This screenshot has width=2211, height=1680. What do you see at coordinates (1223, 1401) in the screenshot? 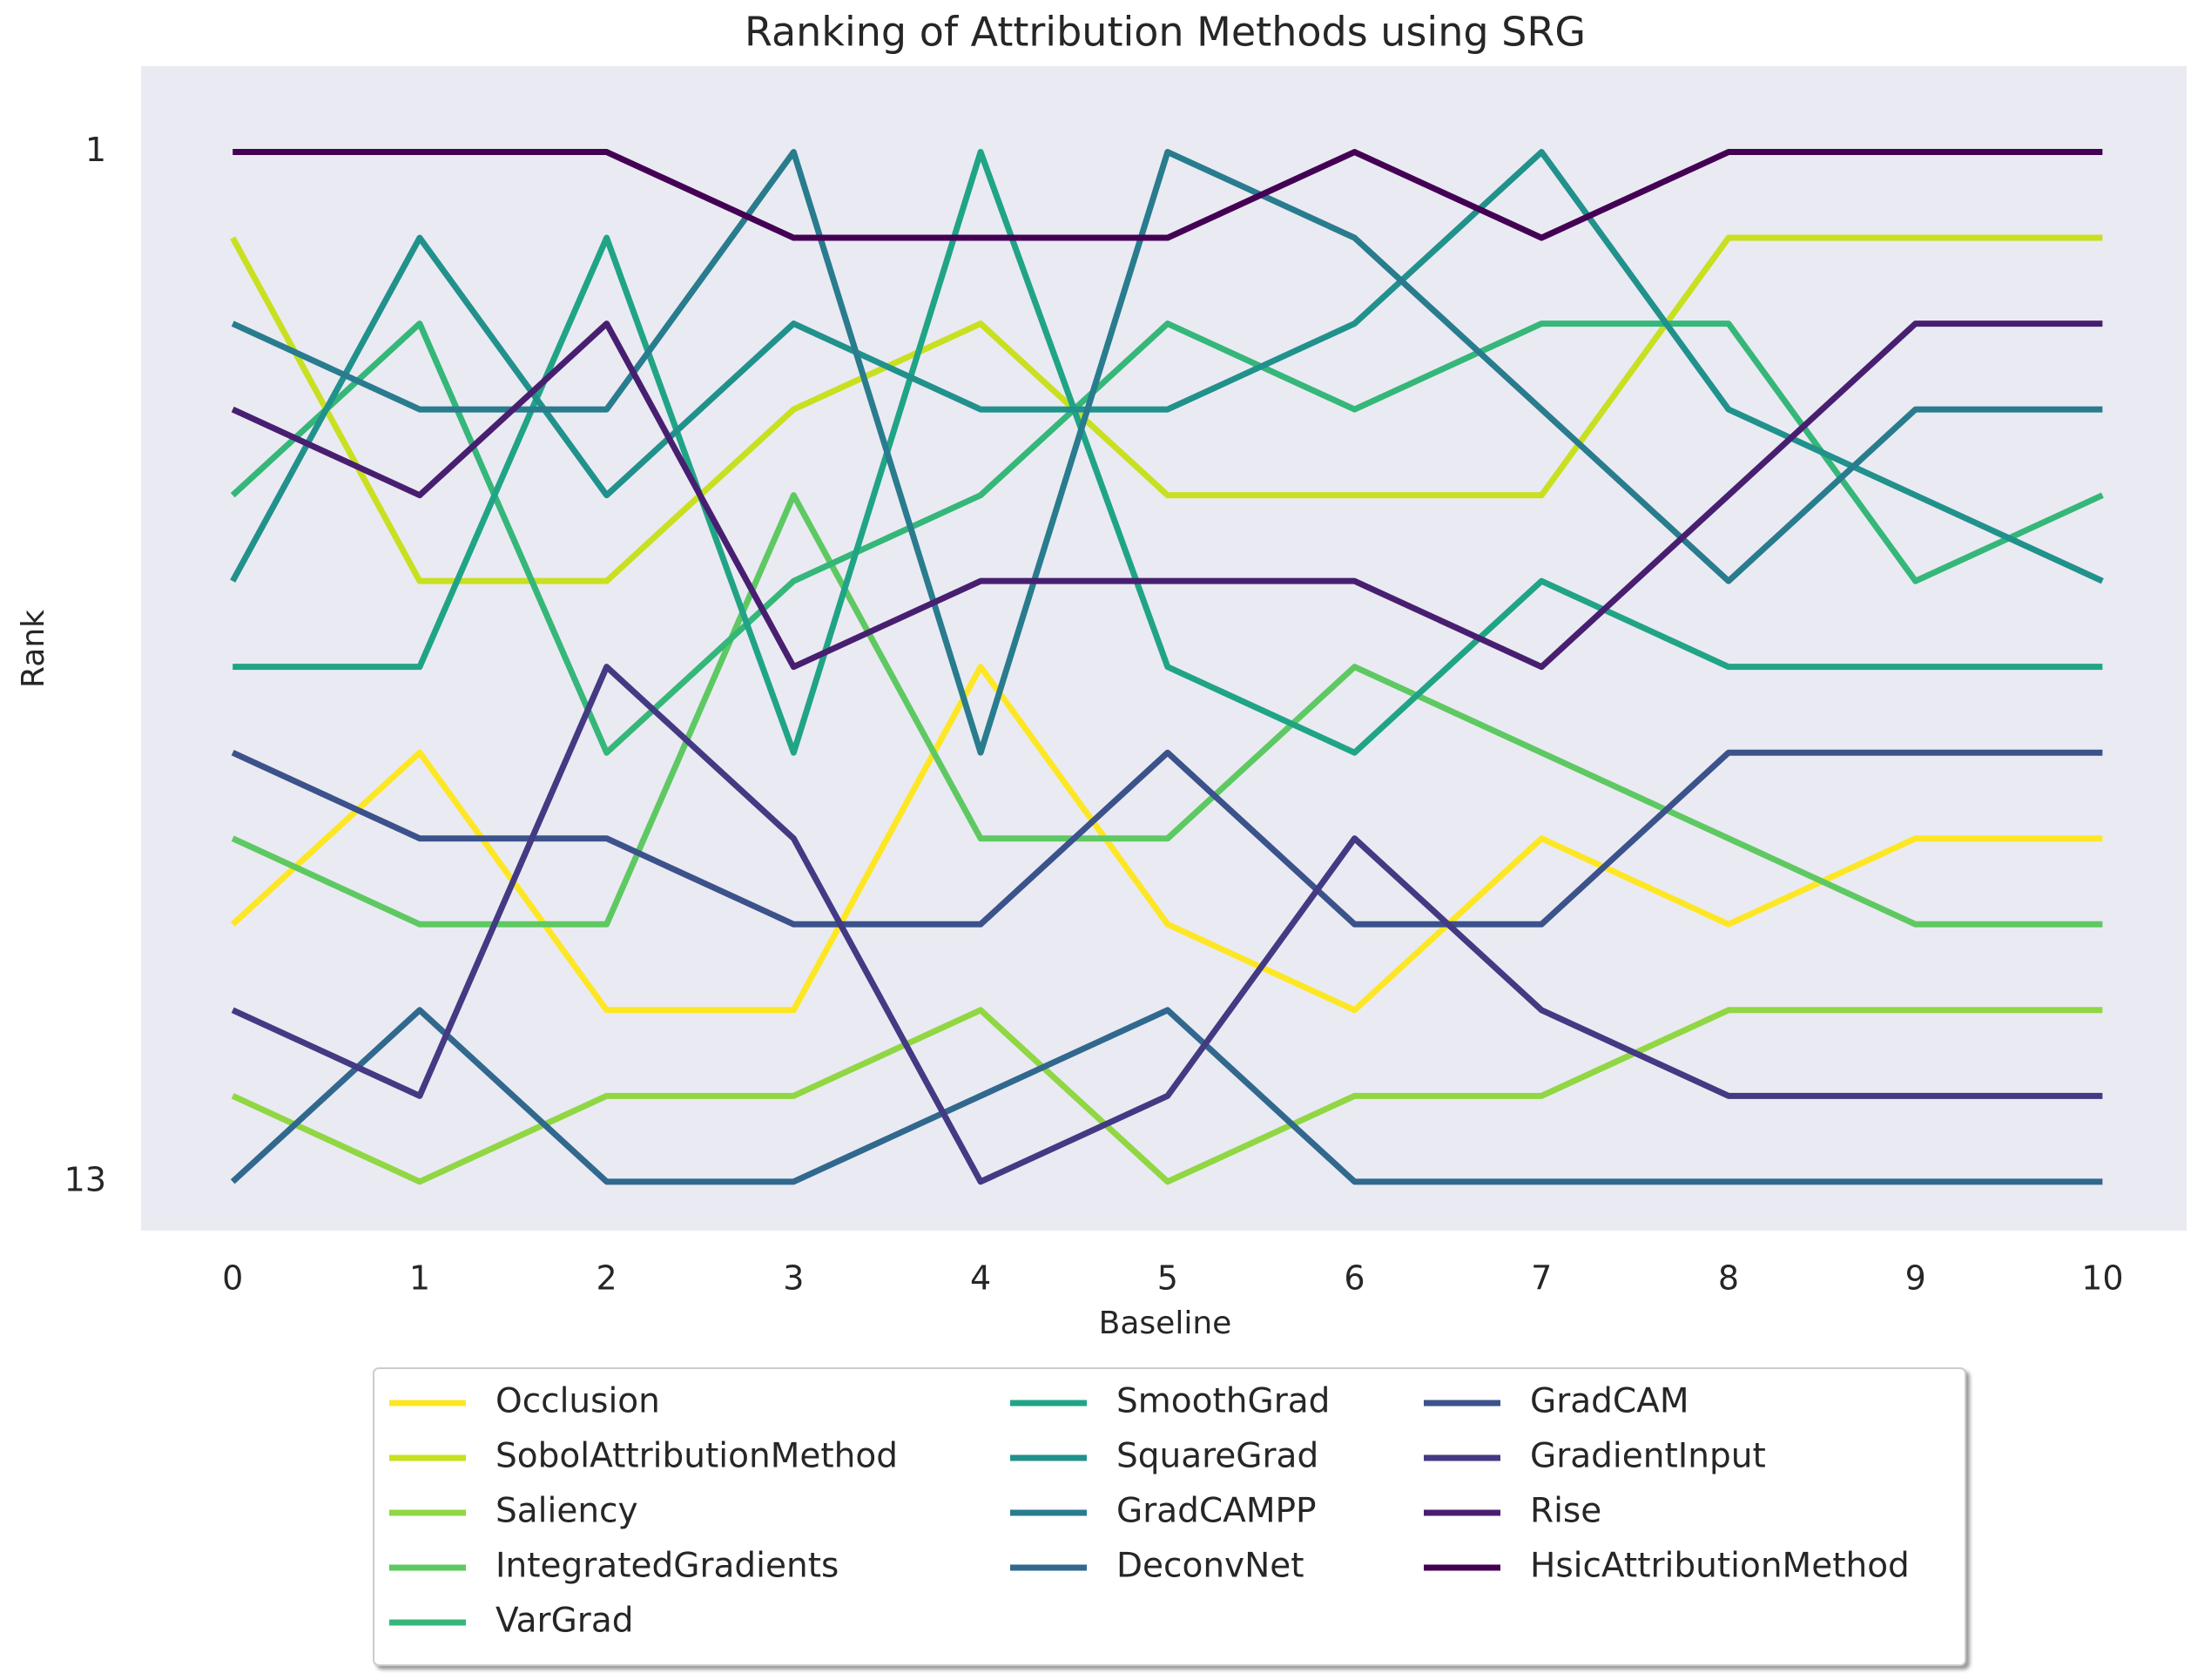
I see `legend-label: SmoothGrad` at bounding box center [1223, 1401].